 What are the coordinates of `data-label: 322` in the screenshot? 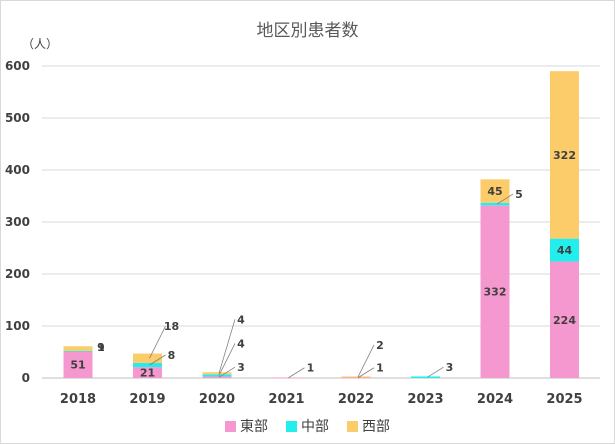 It's located at (564, 155).